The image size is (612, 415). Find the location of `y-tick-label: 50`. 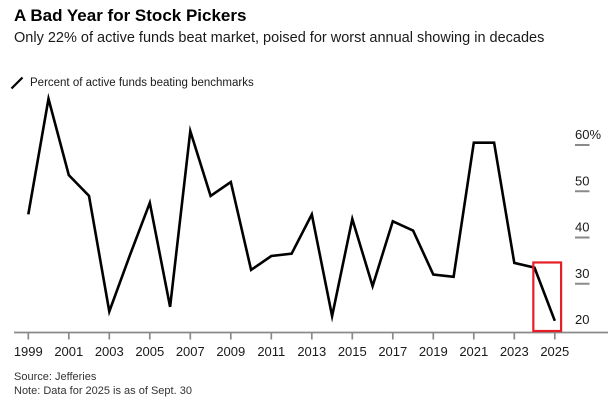

y-tick-label: 50 is located at coordinates (582, 180).